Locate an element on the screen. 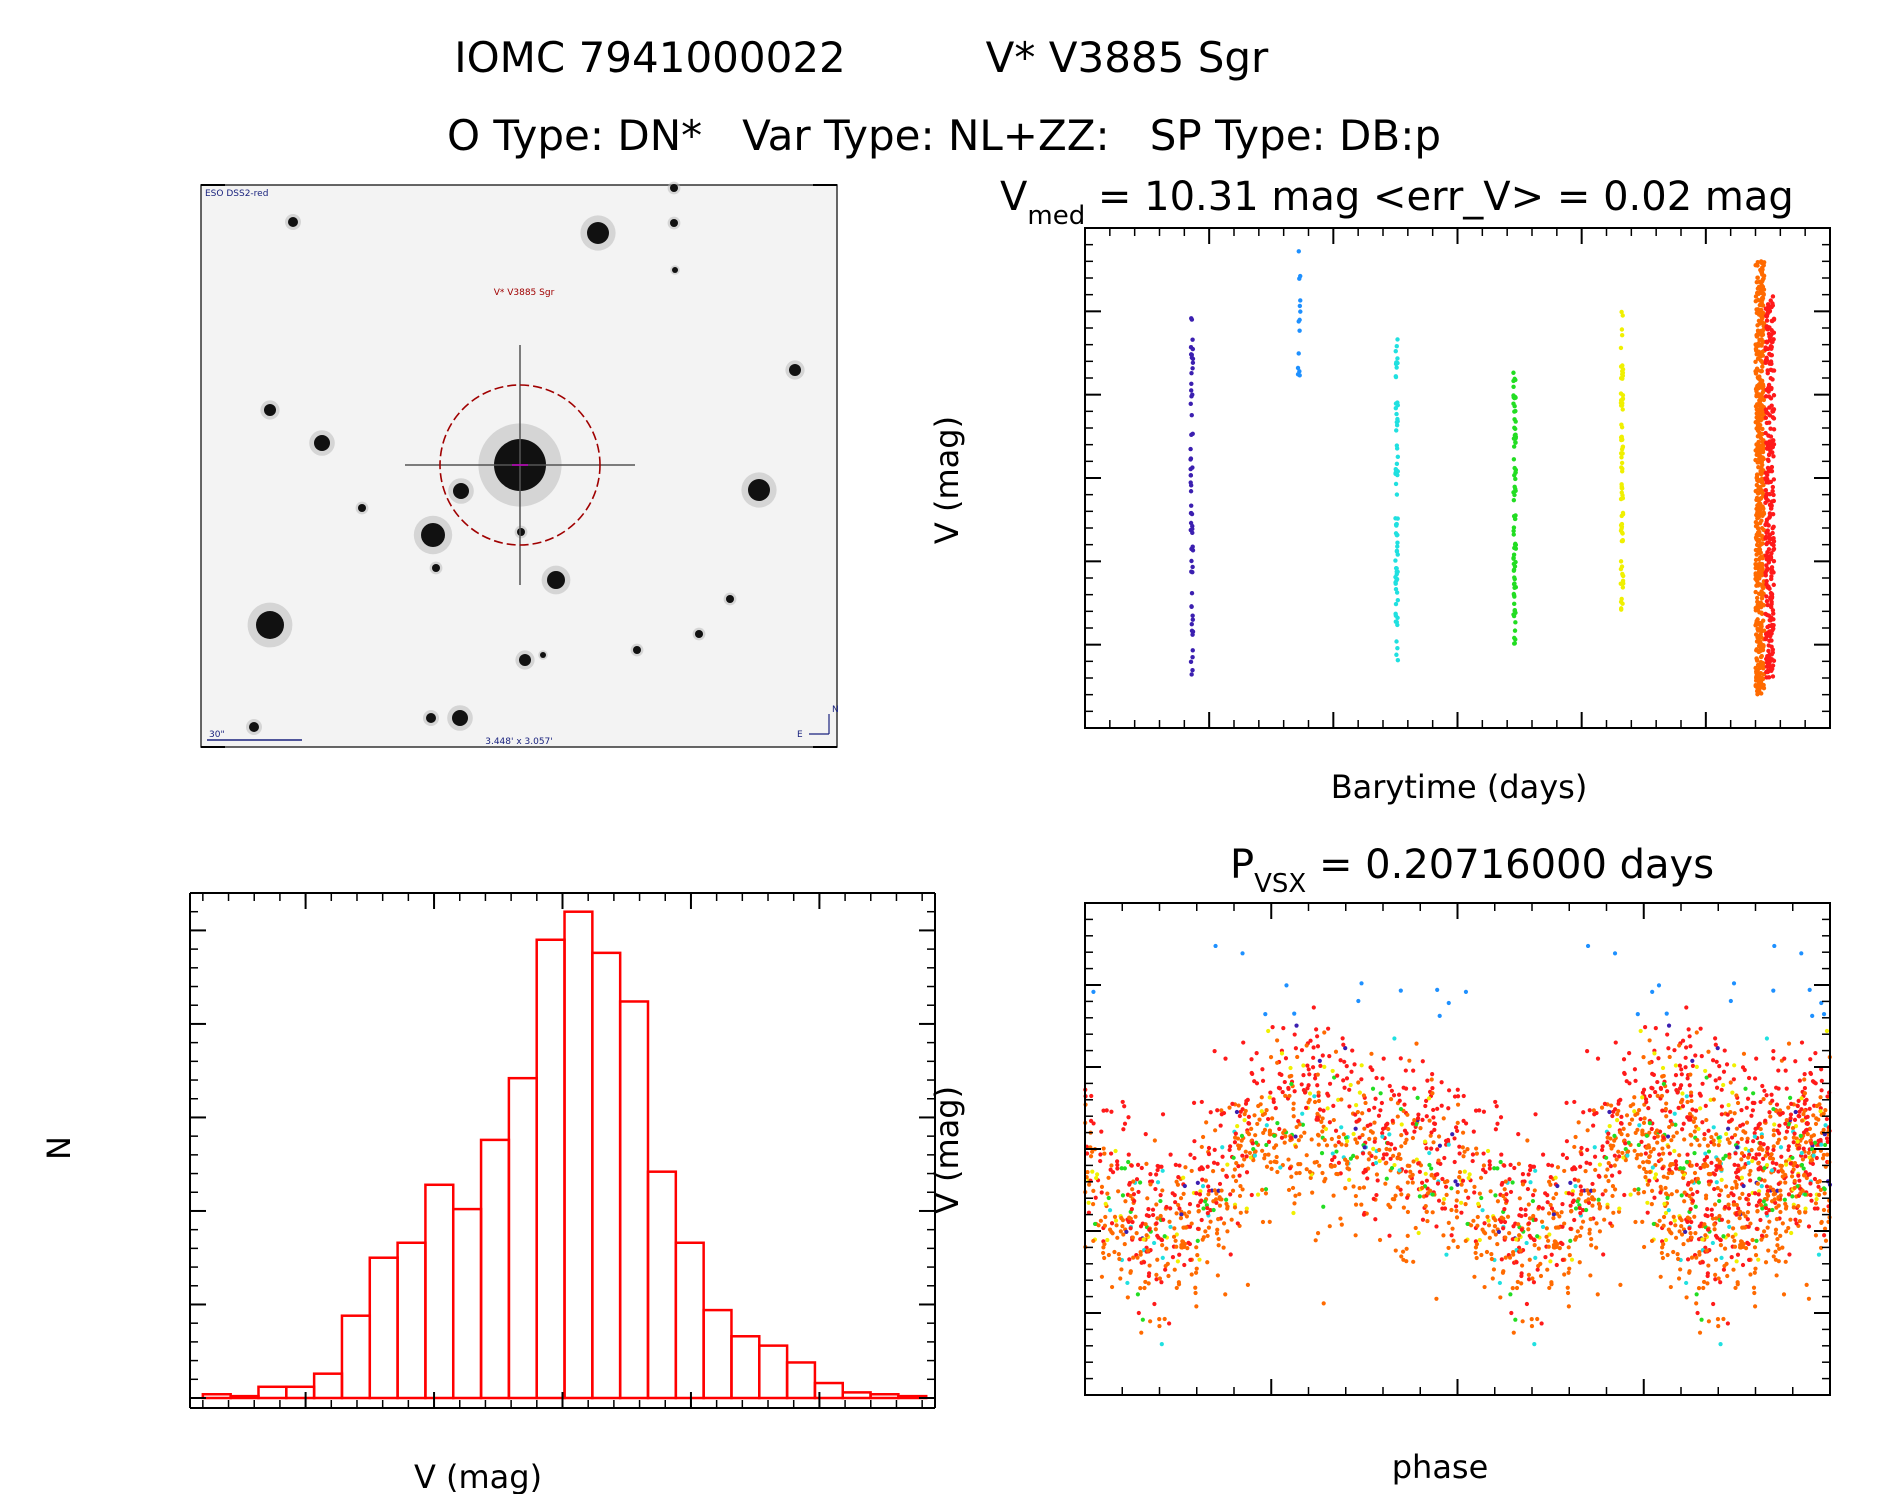  scale-label: 30" is located at coordinates (217, 735).